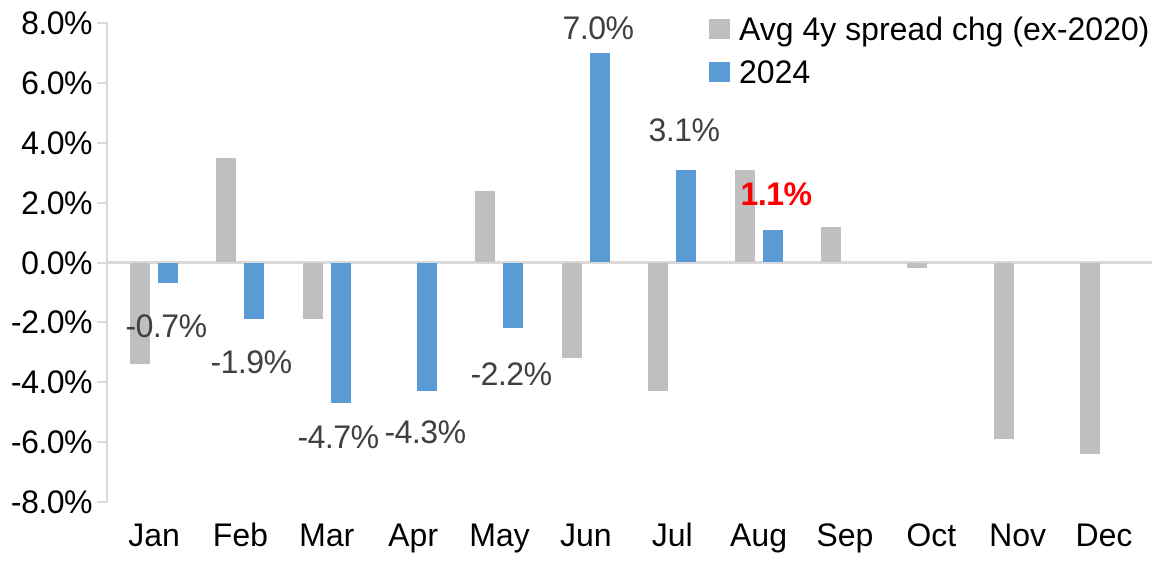  Describe the element at coordinates (571, 310) in the screenshot. I see `bar-avg-jun` at that location.